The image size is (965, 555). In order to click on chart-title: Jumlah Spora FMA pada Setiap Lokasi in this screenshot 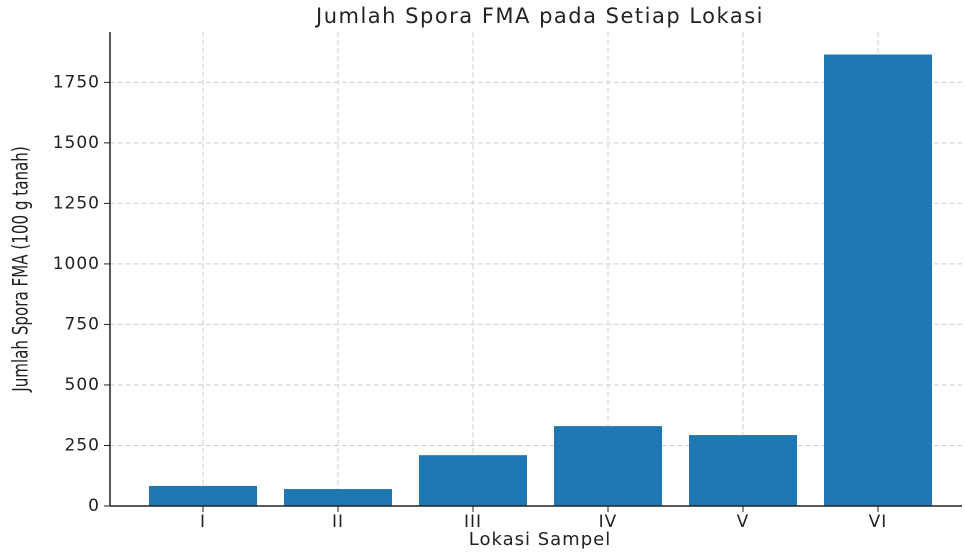, I will do `click(539, 16)`.